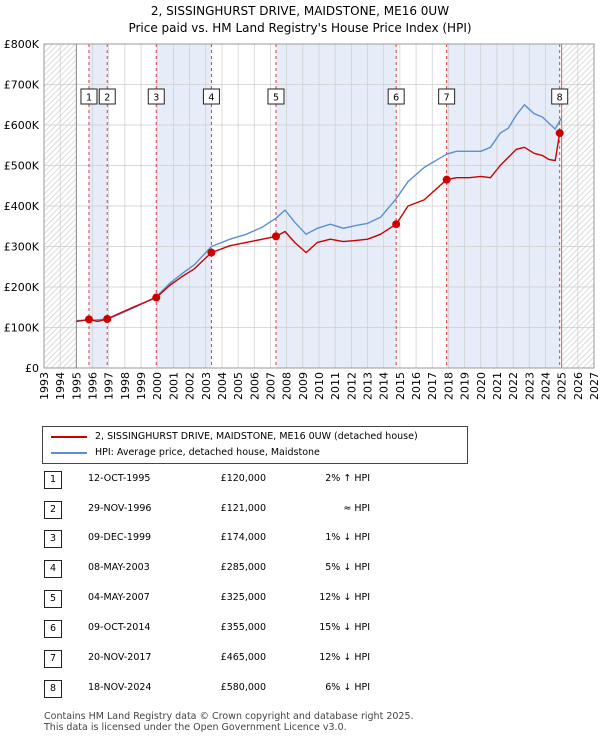 The image size is (600, 740). I want to click on y-tick-label: £0, so click(32, 368).